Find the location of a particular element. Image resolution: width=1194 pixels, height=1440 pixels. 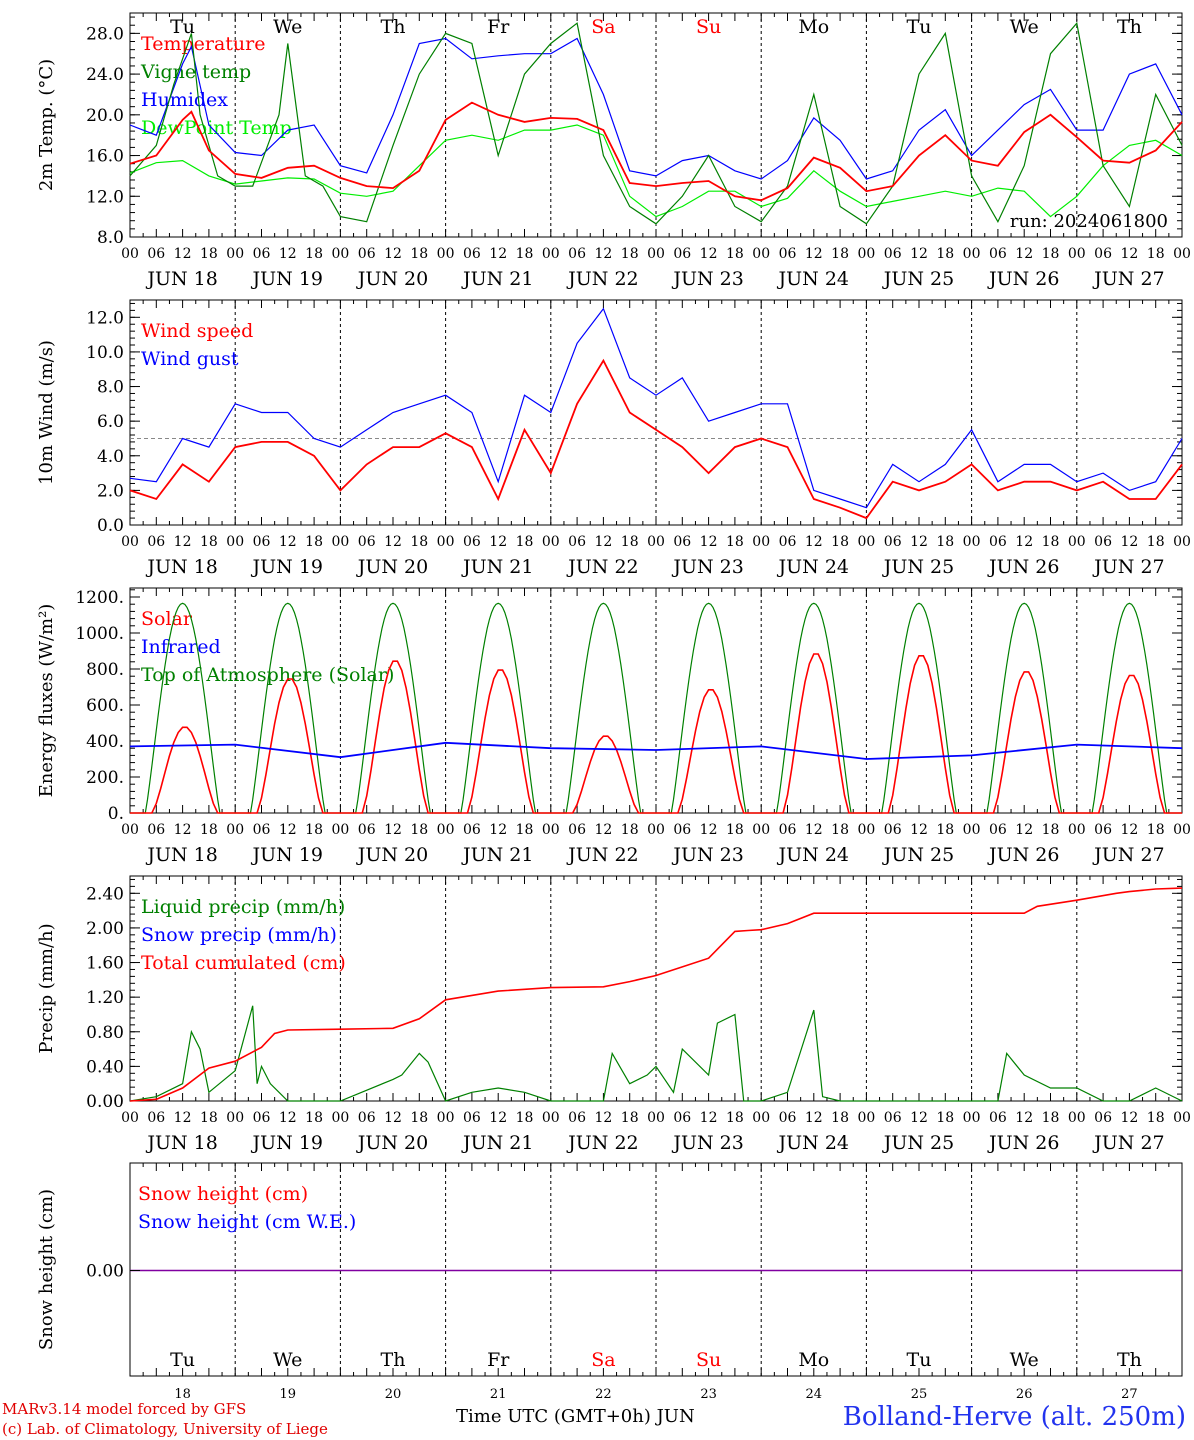

y-tick-label: 2.40 is located at coordinates (105, 894).